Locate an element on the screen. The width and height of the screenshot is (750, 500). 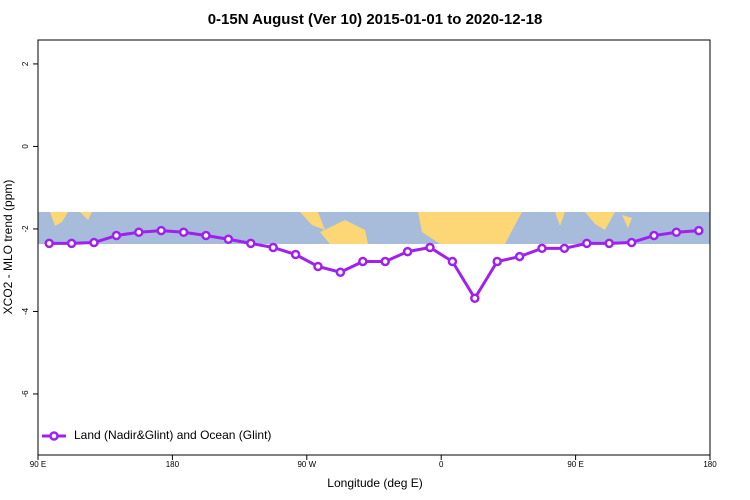
y-tick-label: 0 is located at coordinates (25, 146).